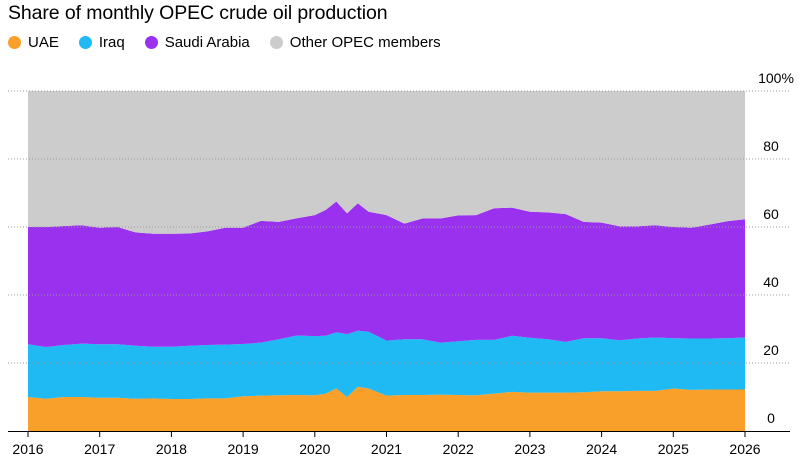 The width and height of the screenshot is (800, 467). Describe the element at coordinates (111, 42) in the screenshot. I see `legend-label-iraq: Iraq` at that location.